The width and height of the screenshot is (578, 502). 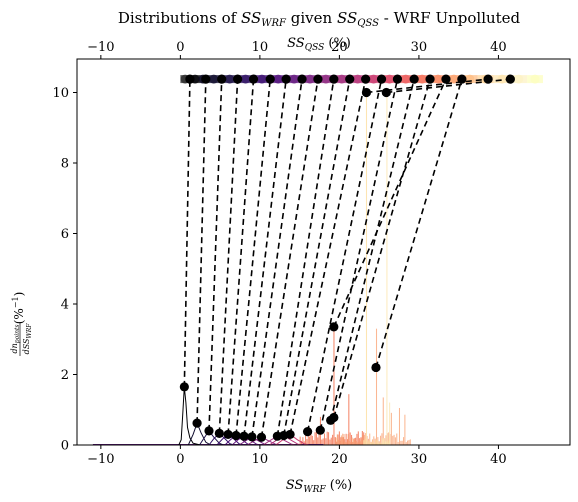 I want to click on x-tick-label: 30, so click(x=419, y=459).